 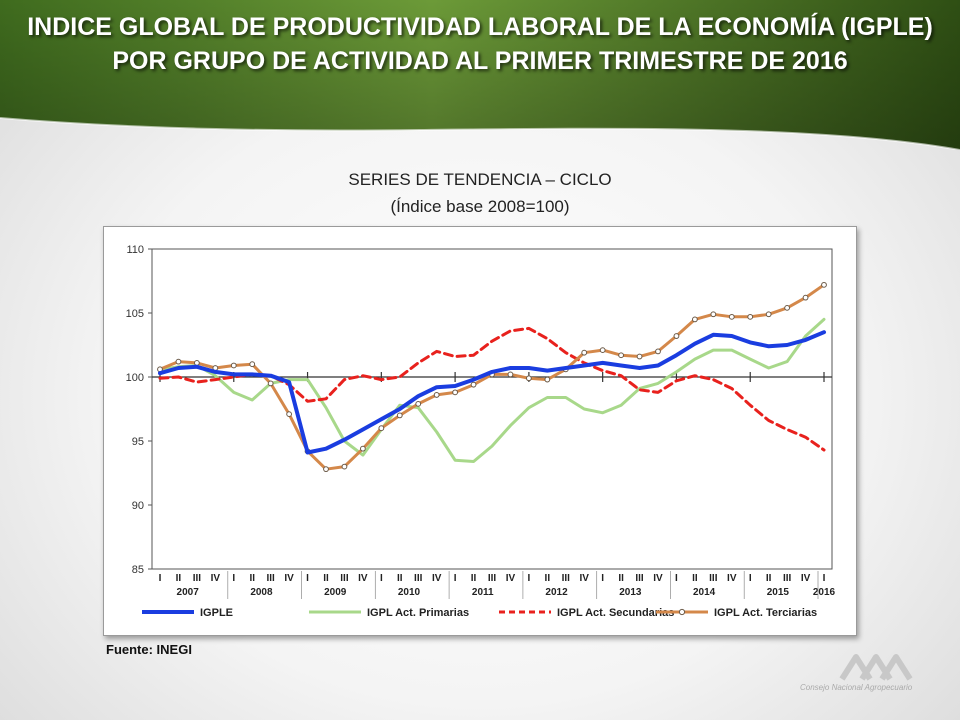 I want to click on x-tick-label-year: 2011, so click(x=483, y=592).